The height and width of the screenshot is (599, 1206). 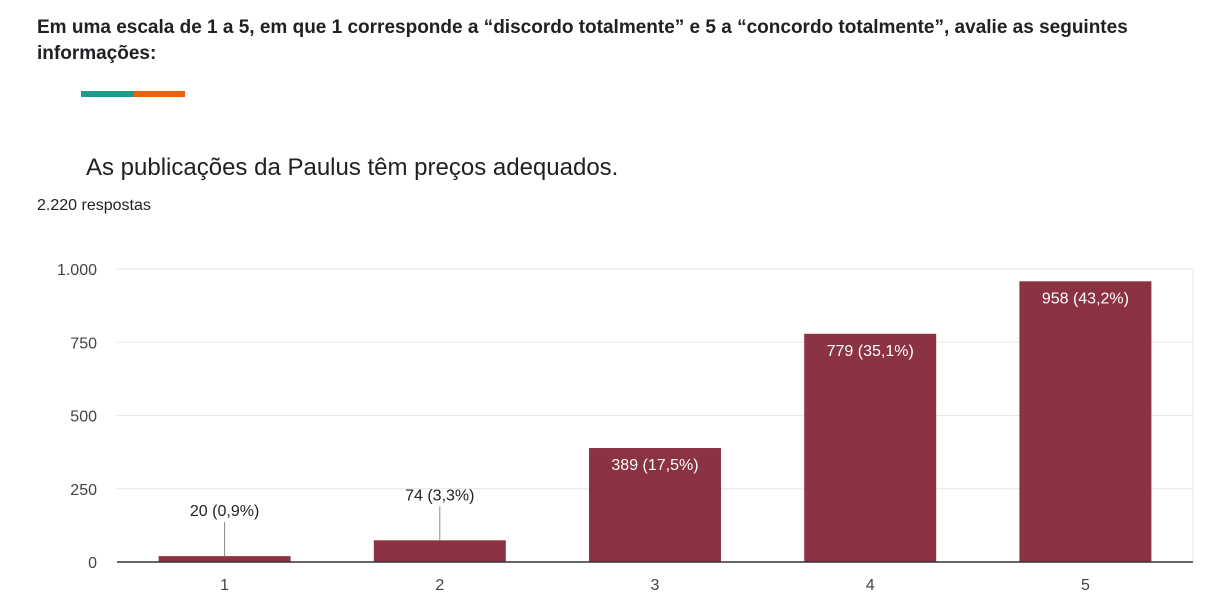 What do you see at coordinates (439, 495) in the screenshot?
I see `data-label: 74 (3,3%)` at bounding box center [439, 495].